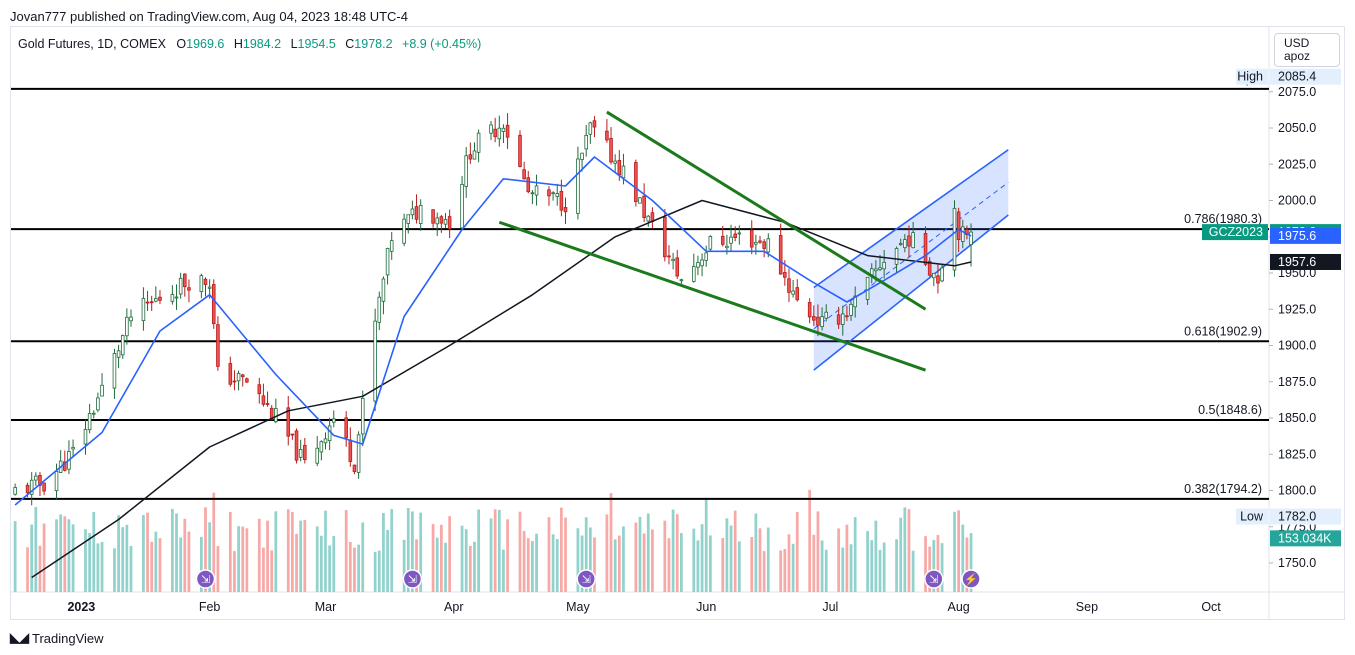 This screenshot has width=1355, height=655. I want to click on legend-close-label: C, so click(350, 44).